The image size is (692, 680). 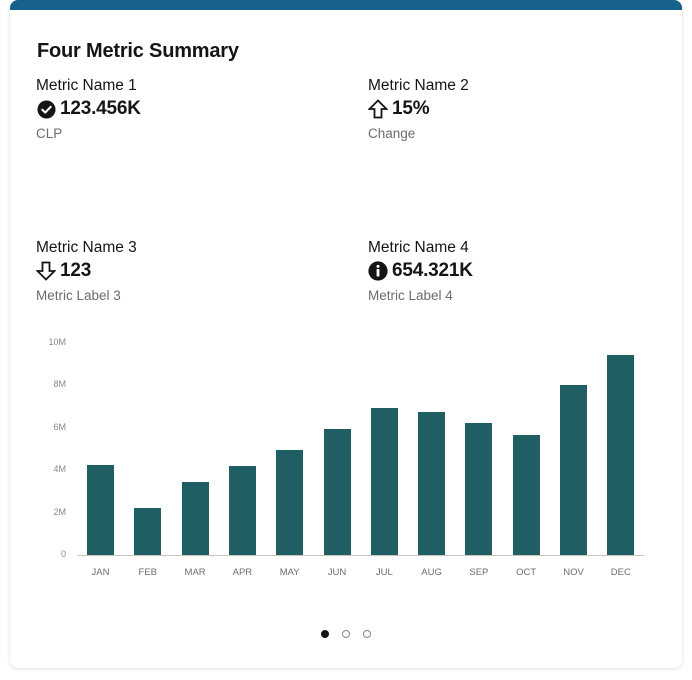 I want to click on x-axis-tick-label: SEP, so click(x=479, y=572).